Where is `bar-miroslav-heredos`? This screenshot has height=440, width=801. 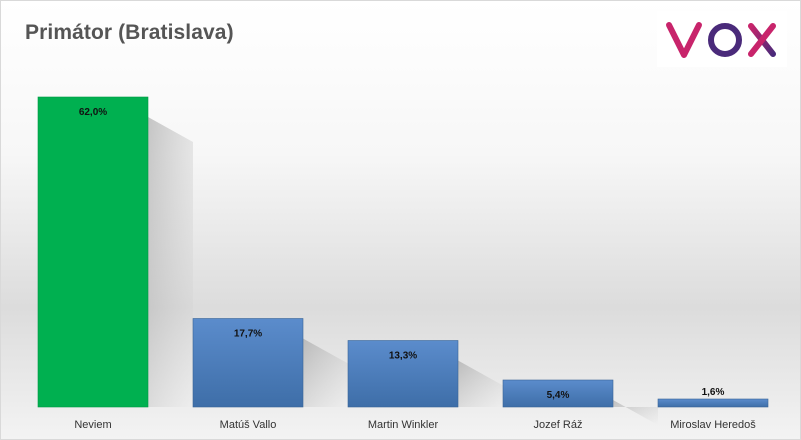
bar-miroslav-heredos is located at coordinates (713, 403).